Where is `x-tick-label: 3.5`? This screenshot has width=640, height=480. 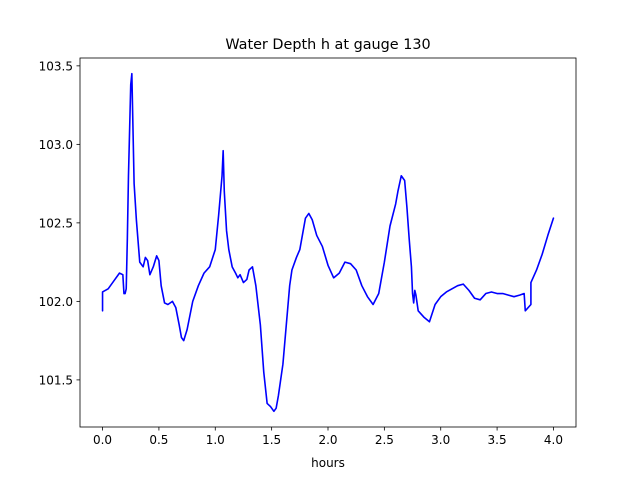
x-tick-label: 3.5 is located at coordinates (497, 440).